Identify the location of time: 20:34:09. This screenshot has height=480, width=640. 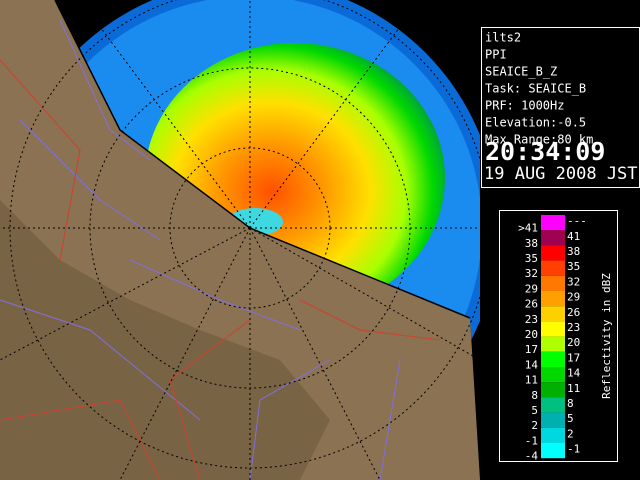
(545, 151).